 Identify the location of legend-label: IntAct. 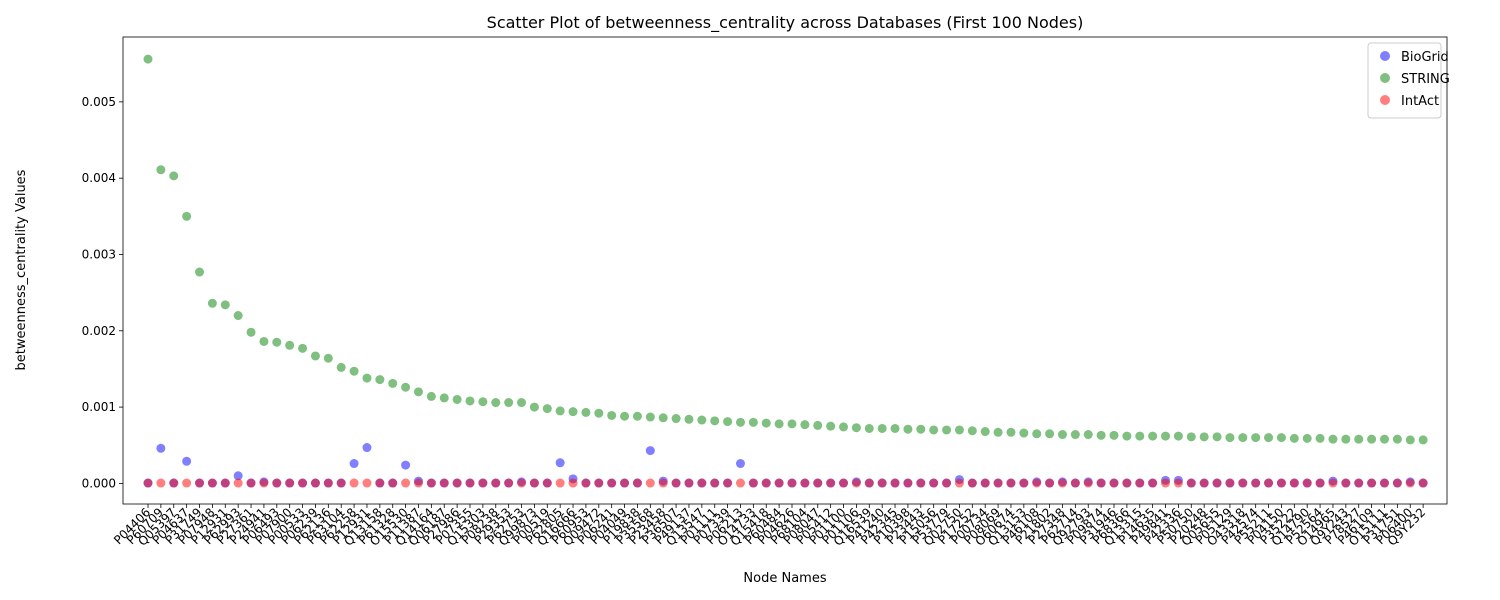
(1420, 101).